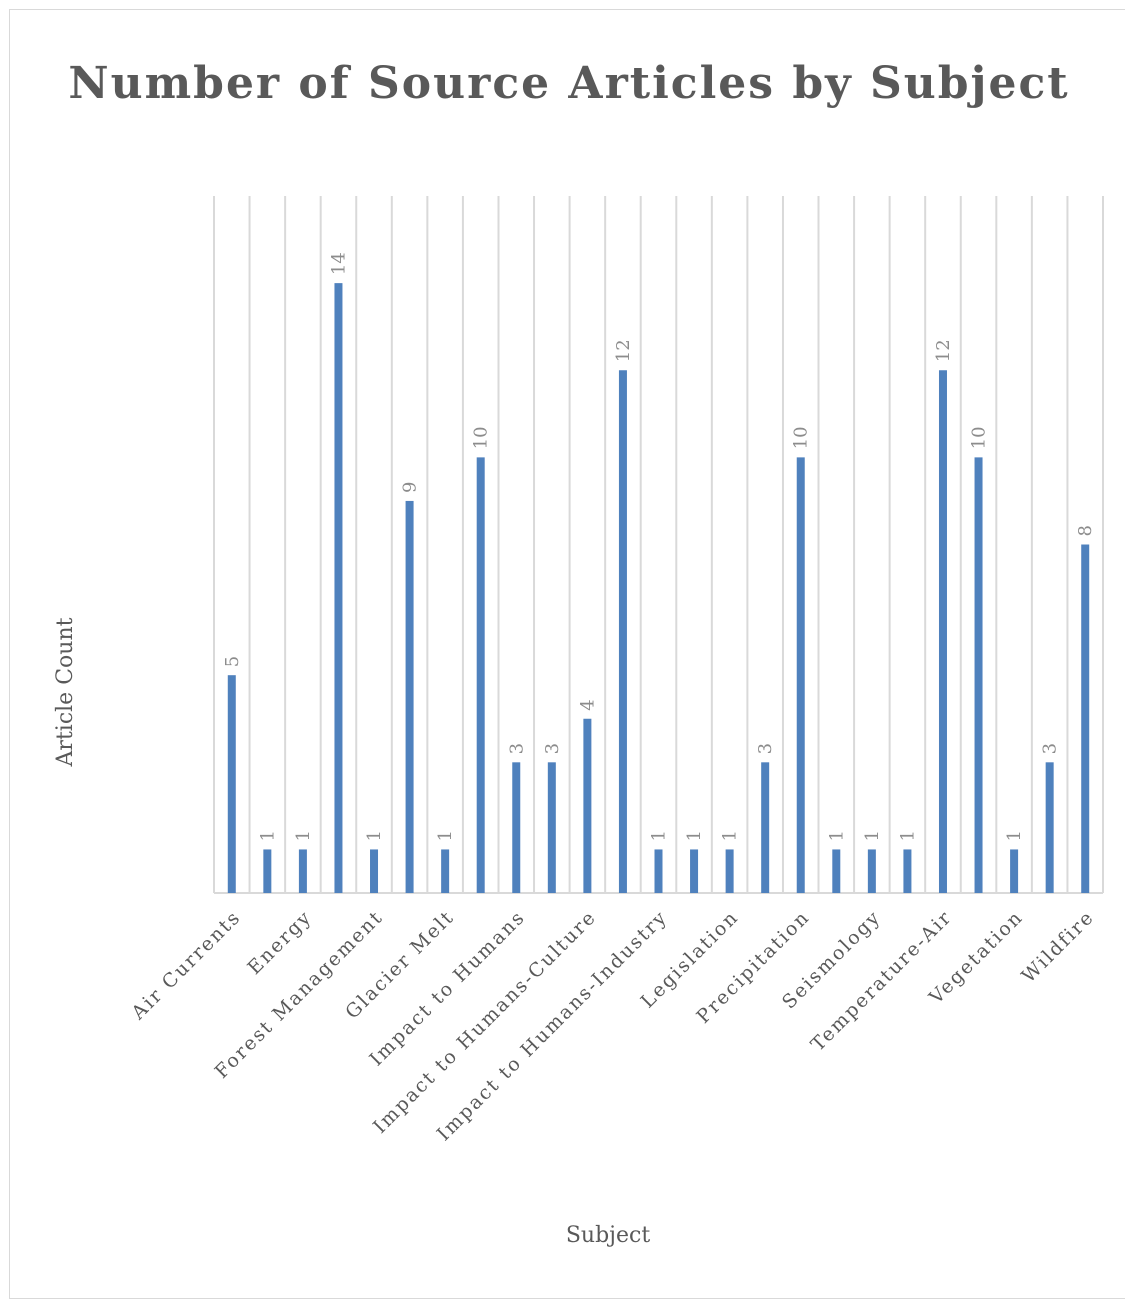  I want to click on y-axis-title: Article Count, so click(65, 692).